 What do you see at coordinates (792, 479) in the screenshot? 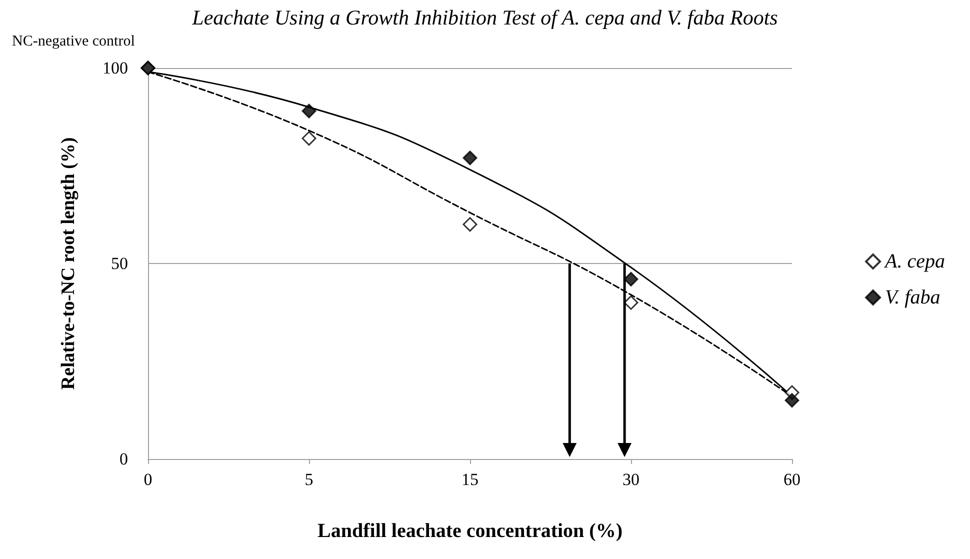
I see `x-tick-label: 60` at bounding box center [792, 479].